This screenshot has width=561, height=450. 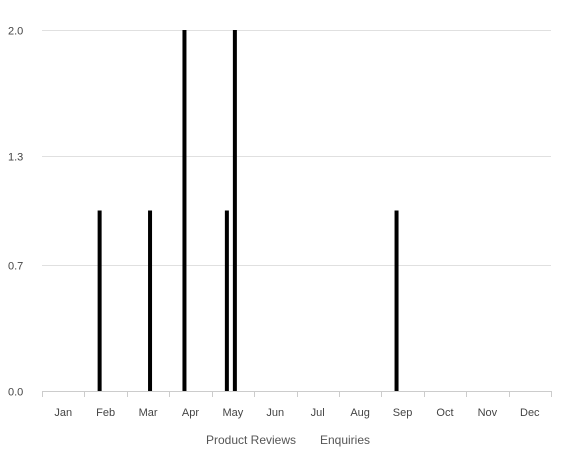 I want to click on x-tick-label: Mar, so click(x=148, y=413).